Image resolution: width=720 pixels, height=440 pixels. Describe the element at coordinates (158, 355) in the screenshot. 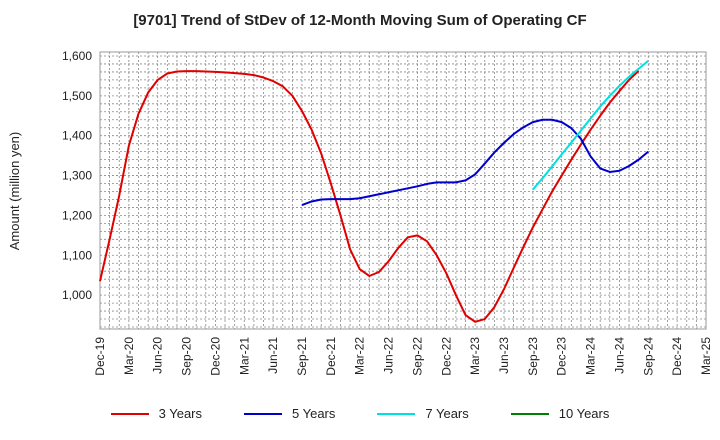

I see `x-tick-label: Jun-20` at that location.